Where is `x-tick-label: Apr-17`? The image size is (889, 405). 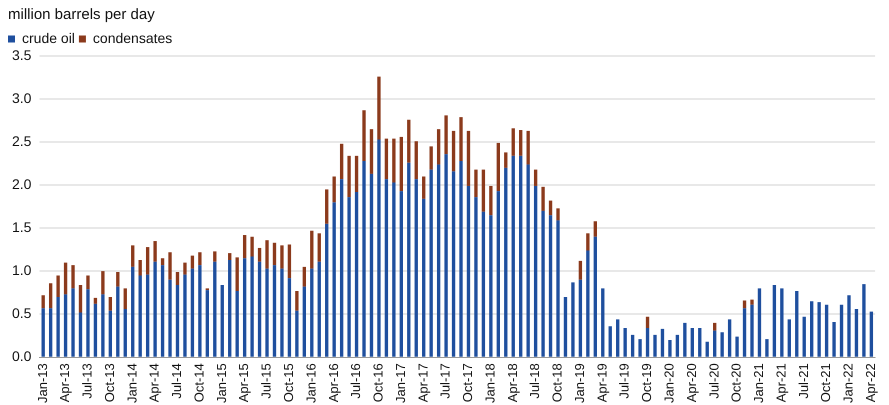 x-tick-label: Apr-17 is located at coordinates (422, 382).